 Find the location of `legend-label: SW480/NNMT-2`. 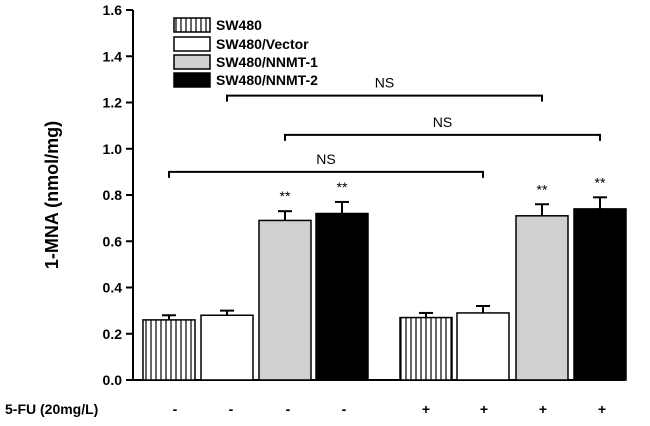

legend-label: SW480/NNMT-2 is located at coordinates (267, 80).